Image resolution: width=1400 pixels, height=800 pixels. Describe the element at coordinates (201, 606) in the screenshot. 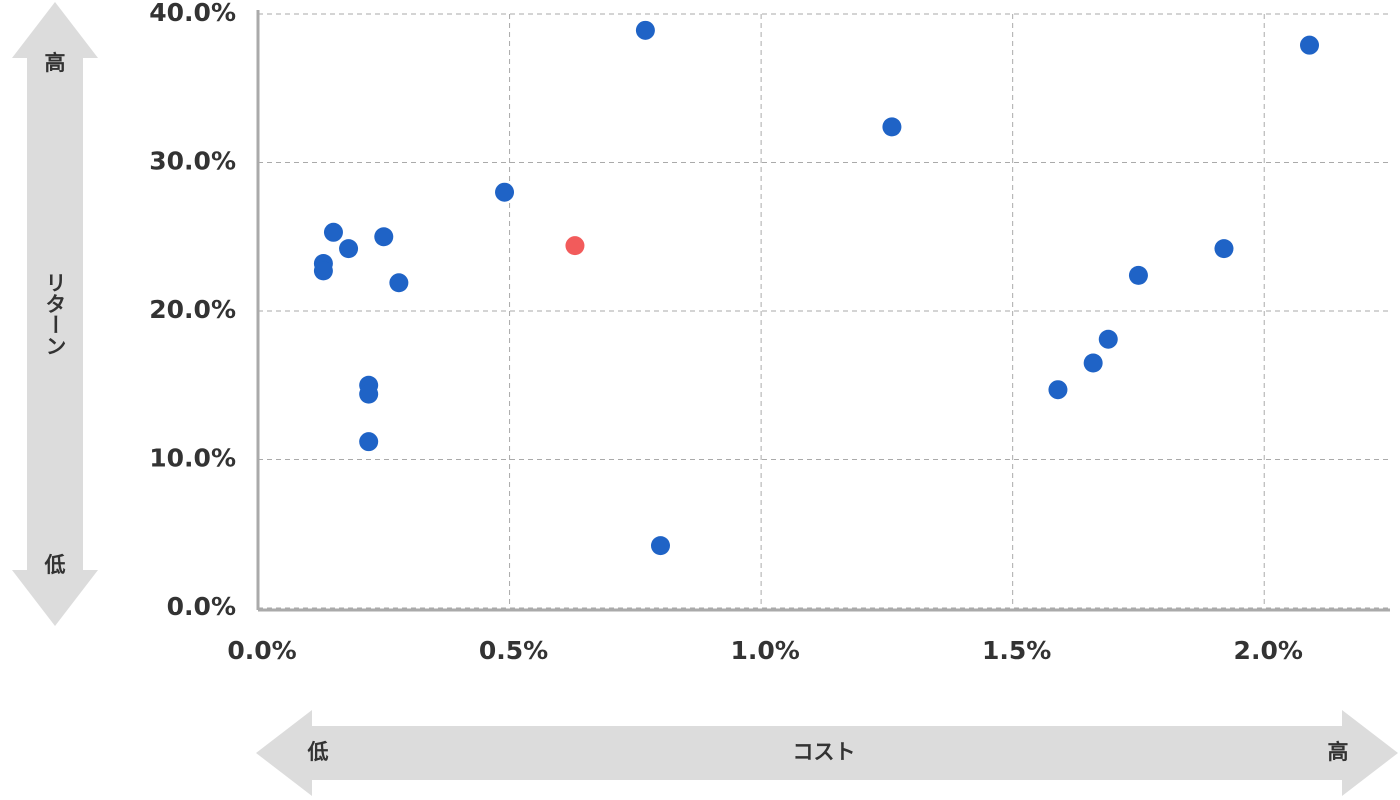

I see `y-tick-label: 0.0%` at that location.